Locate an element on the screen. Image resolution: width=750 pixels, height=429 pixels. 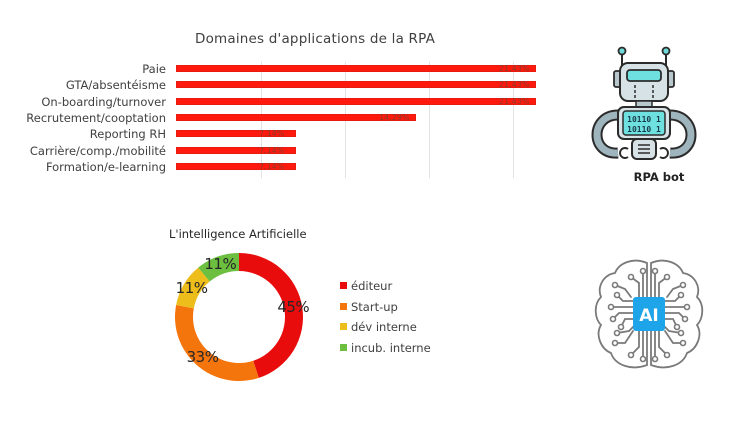
robot-screen-line-1: 10110 1 is located at coordinates (644, 119).